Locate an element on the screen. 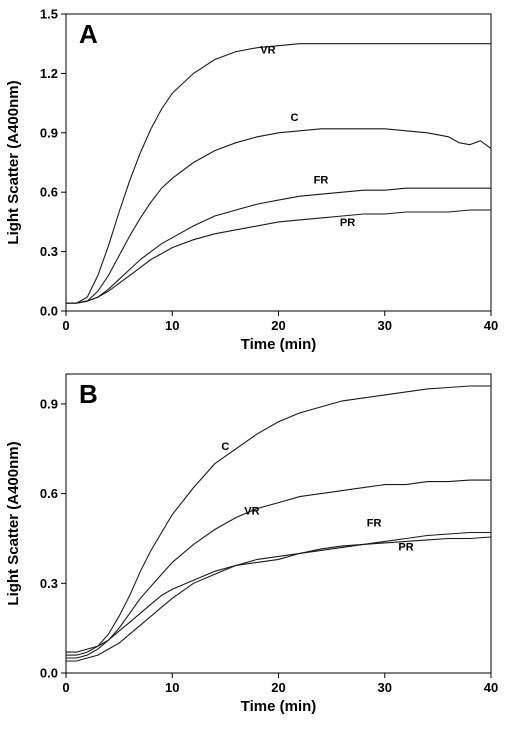 This screenshot has height=736, width=505. y-tick-label: 1.5 is located at coordinates (49, 14).